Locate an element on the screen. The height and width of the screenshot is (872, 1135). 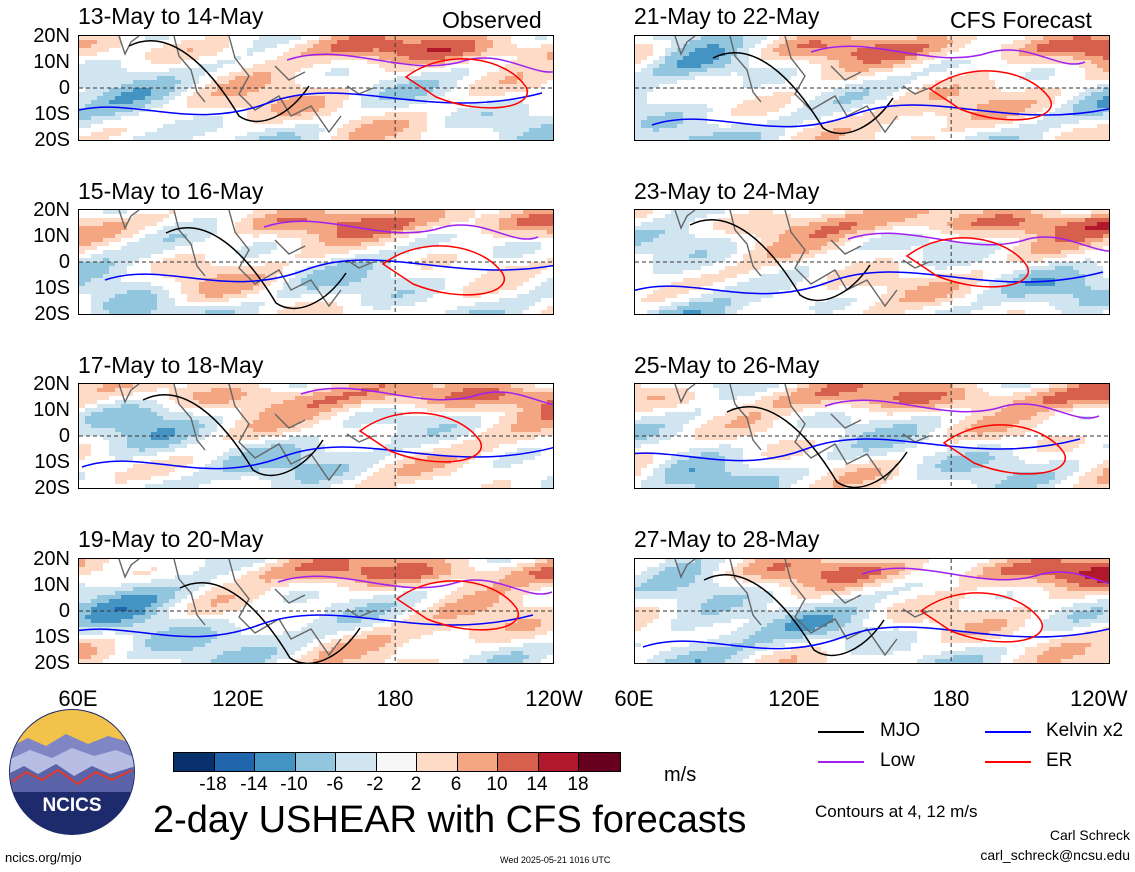
colorbar-tick: 18 is located at coordinates (578, 784).